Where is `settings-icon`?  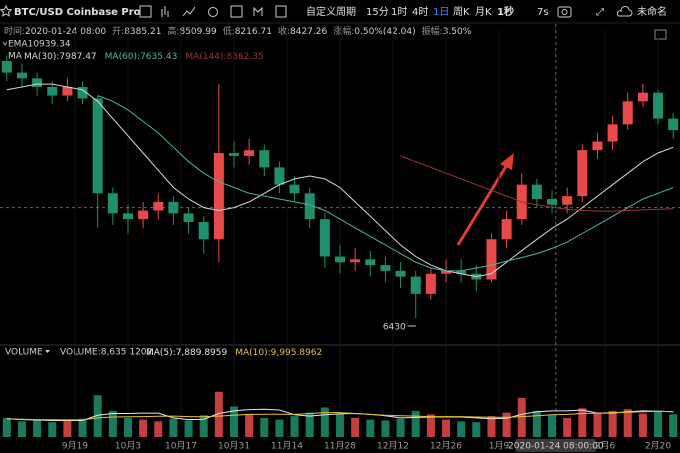 settings-icon is located at coordinates (213, 12).